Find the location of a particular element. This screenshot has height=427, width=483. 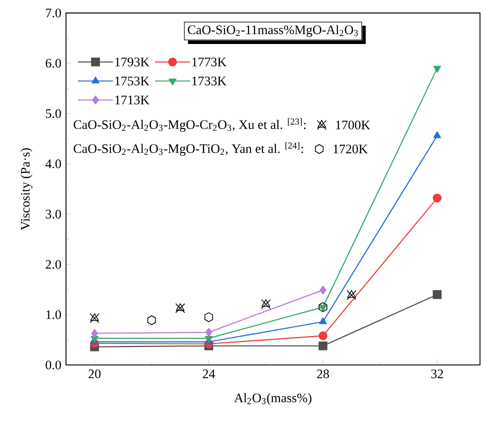

legend-label: 1793K is located at coordinates (132, 62).